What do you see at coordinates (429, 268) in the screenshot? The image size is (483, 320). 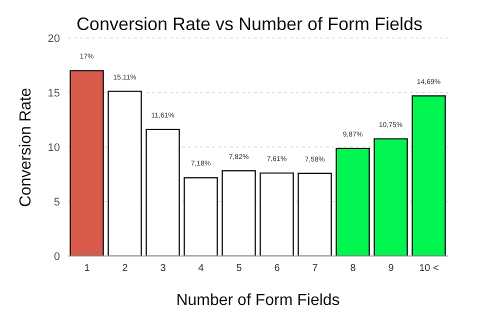 I see `x-tick-label: 10 <` at bounding box center [429, 268].